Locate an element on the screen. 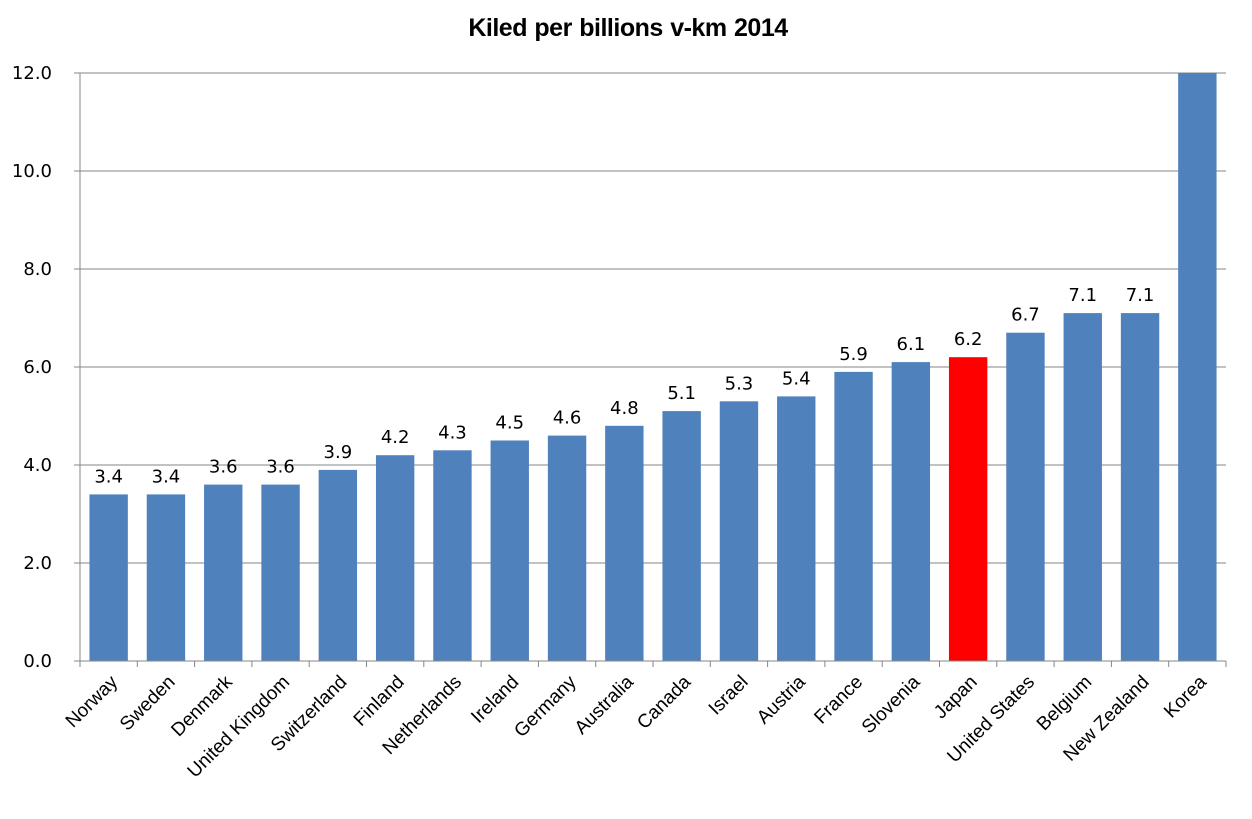  bar-australia is located at coordinates (624, 543).